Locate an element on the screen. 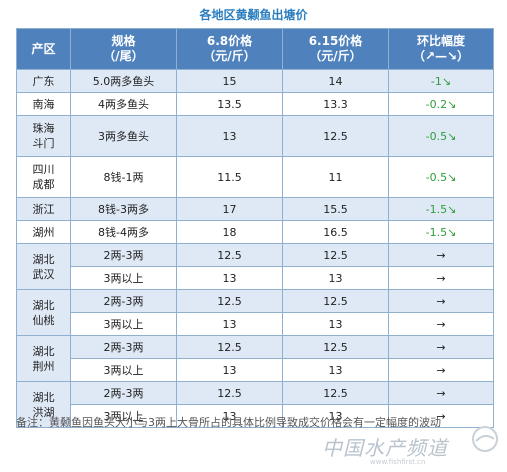 Image resolution: width=507 pixels, height=472 pixels. region-cell: 湖北 荆州 is located at coordinates (43, 358).